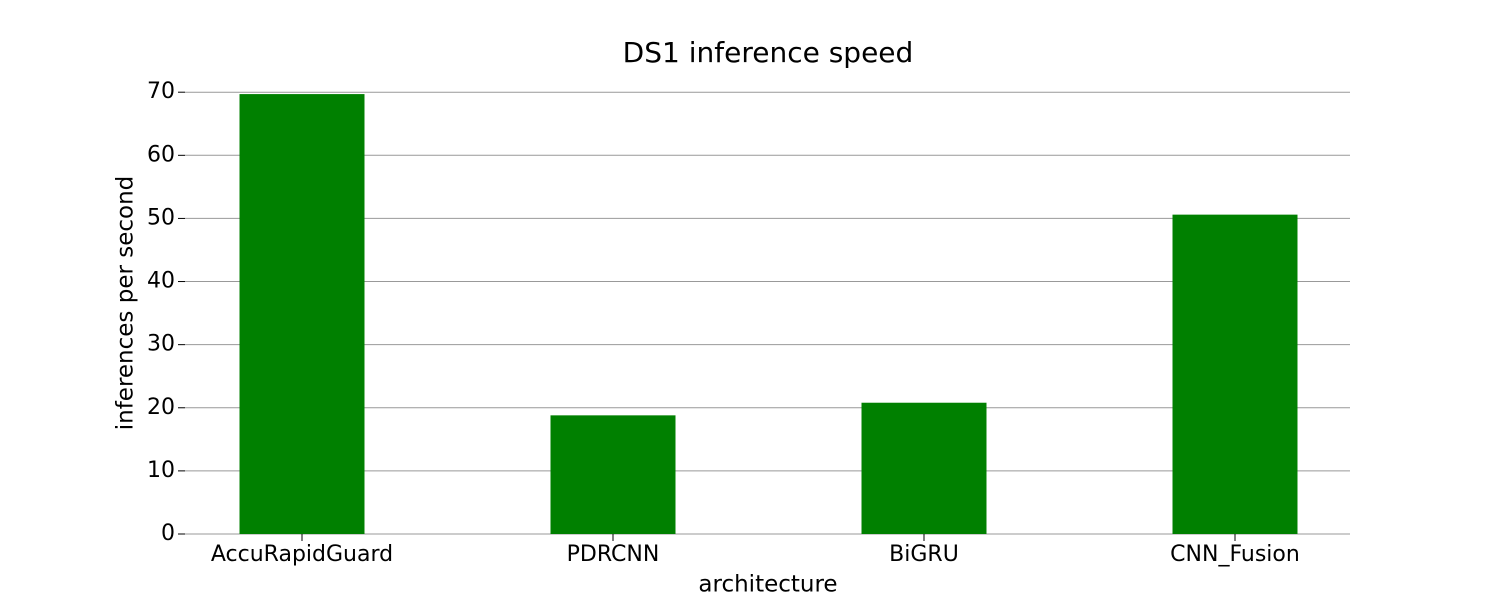 Image resolution: width=1500 pixels, height=600 pixels. Describe the element at coordinates (161, 91) in the screenshot. I see `y-tick-label: 70` at that location.